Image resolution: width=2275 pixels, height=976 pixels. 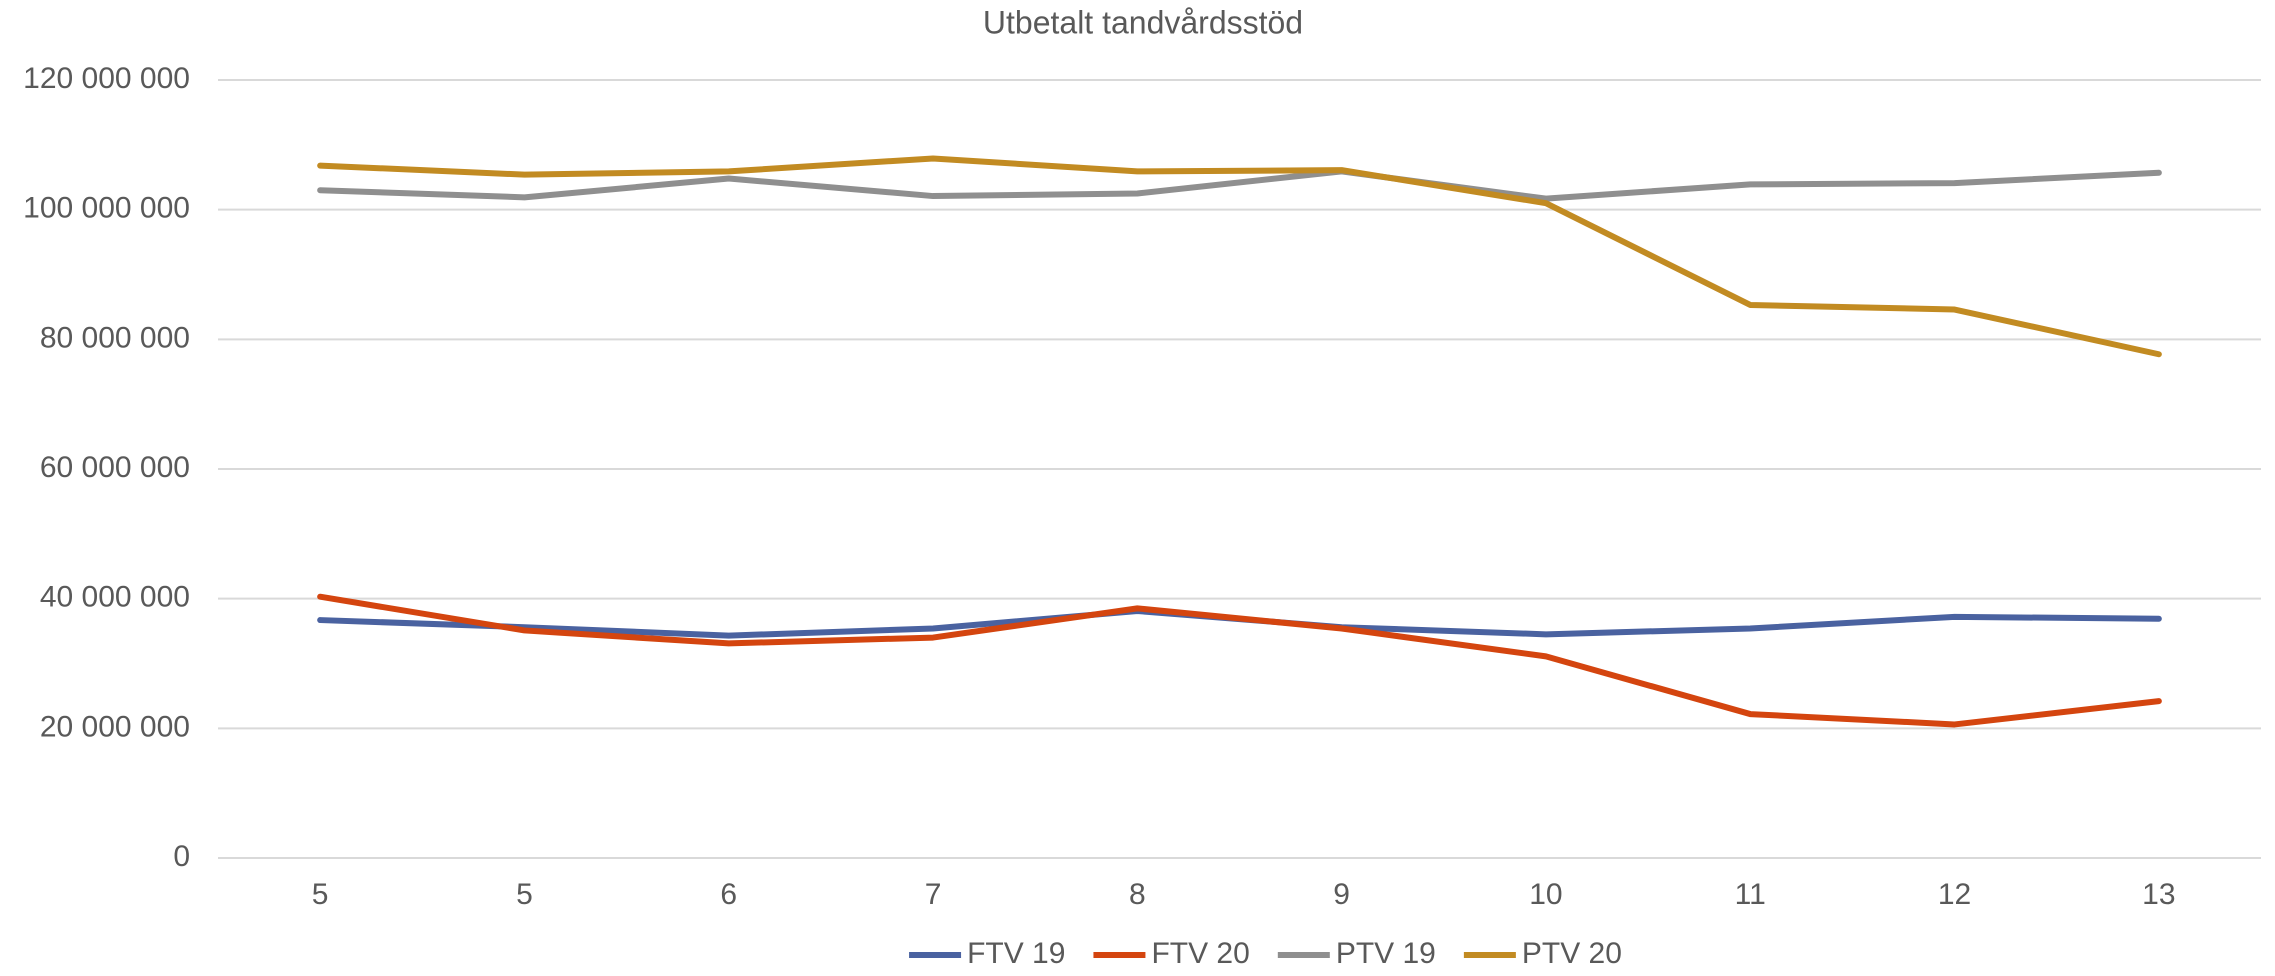 I want to click on x-tick-label: 7, so click(x=933, y=894).